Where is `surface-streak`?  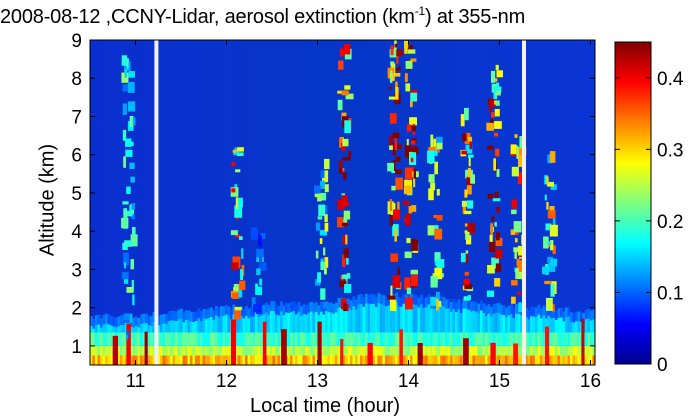
surface-streak is located at coordinates (128, 344).